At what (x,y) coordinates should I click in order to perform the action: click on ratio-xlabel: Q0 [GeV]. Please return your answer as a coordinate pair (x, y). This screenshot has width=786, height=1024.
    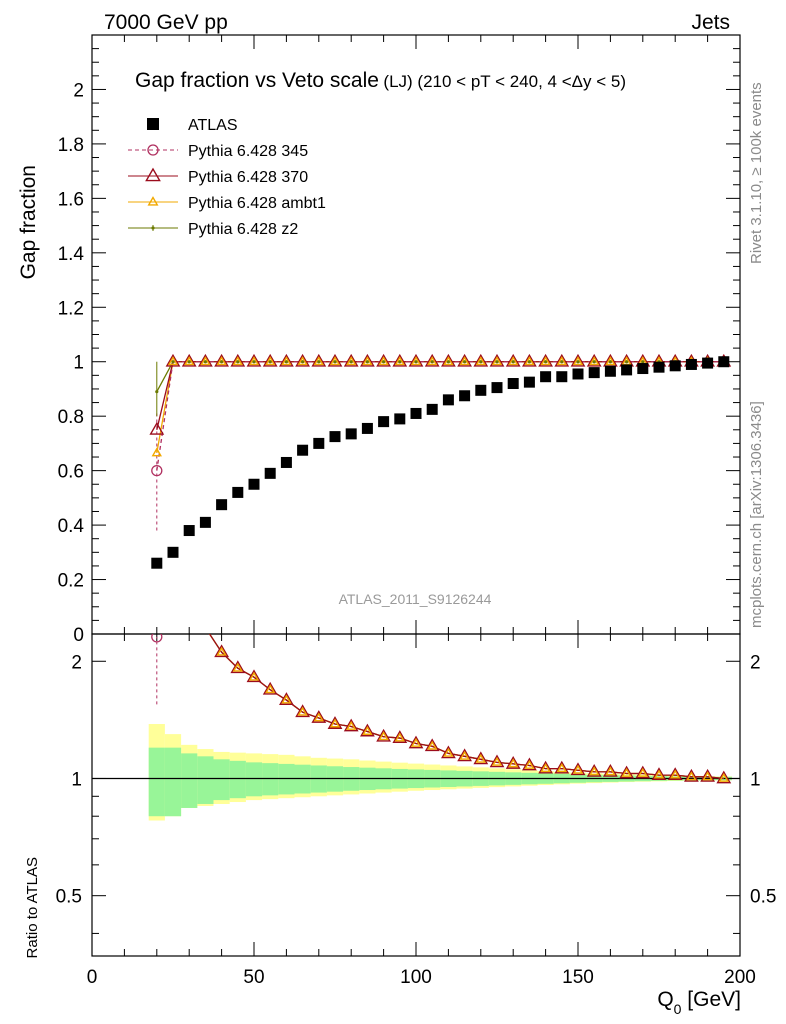
    Looking at the image, I should click on (699, 1002).